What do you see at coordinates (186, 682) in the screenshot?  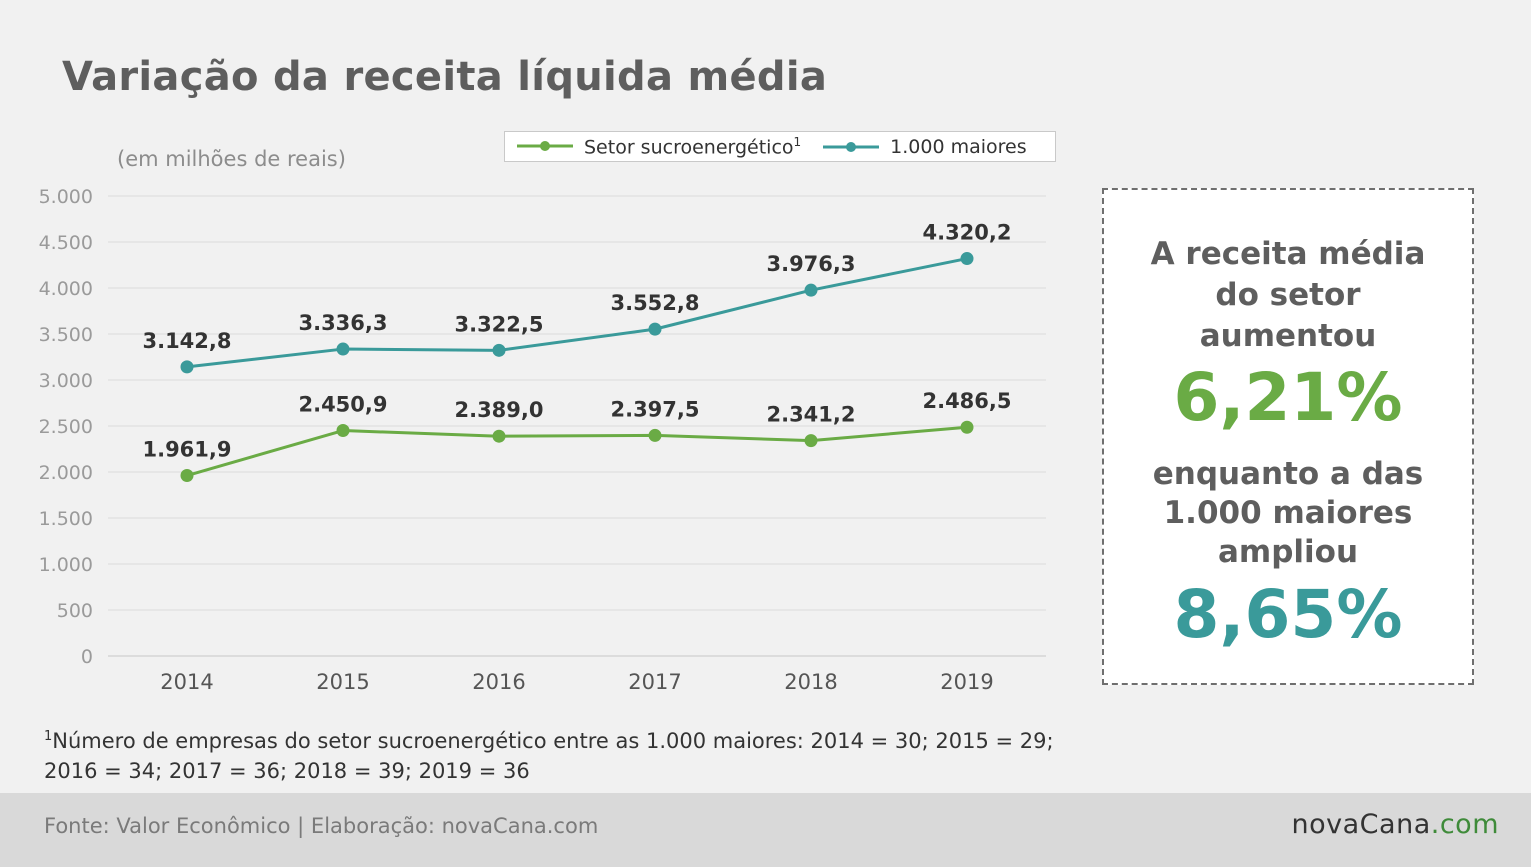 I see `x-tick-label: 2014` at bounding box center [186, 682].